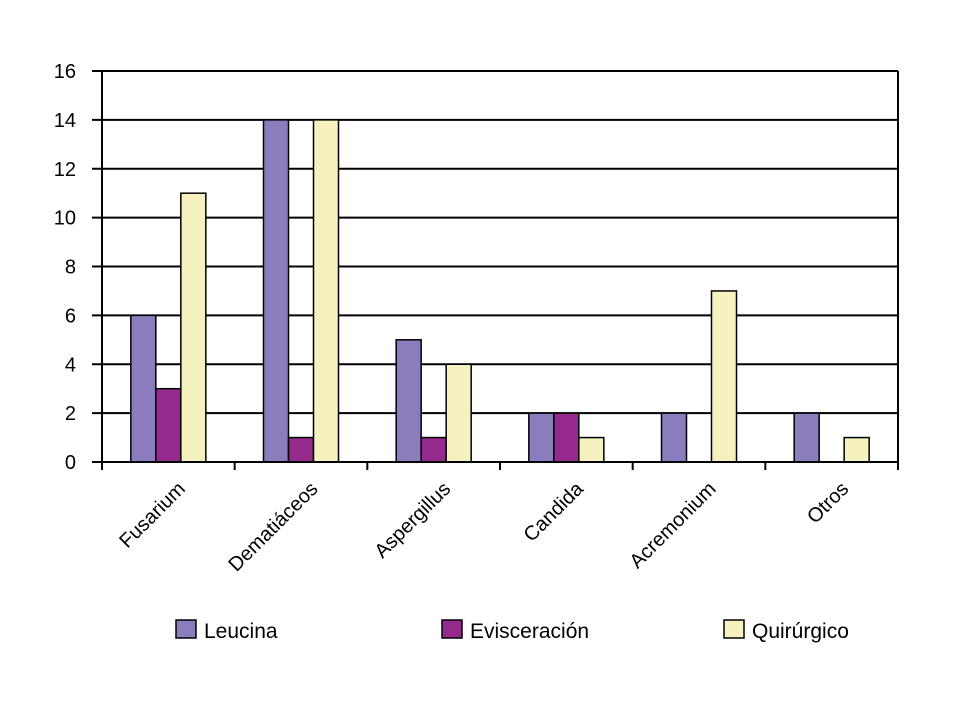 The height and width of the screenshot is (708, 958). What do you see at coordinates (554, 511) in the screenshot?
I see `x-tick-label: Candida` at bounding box center [554, 511].